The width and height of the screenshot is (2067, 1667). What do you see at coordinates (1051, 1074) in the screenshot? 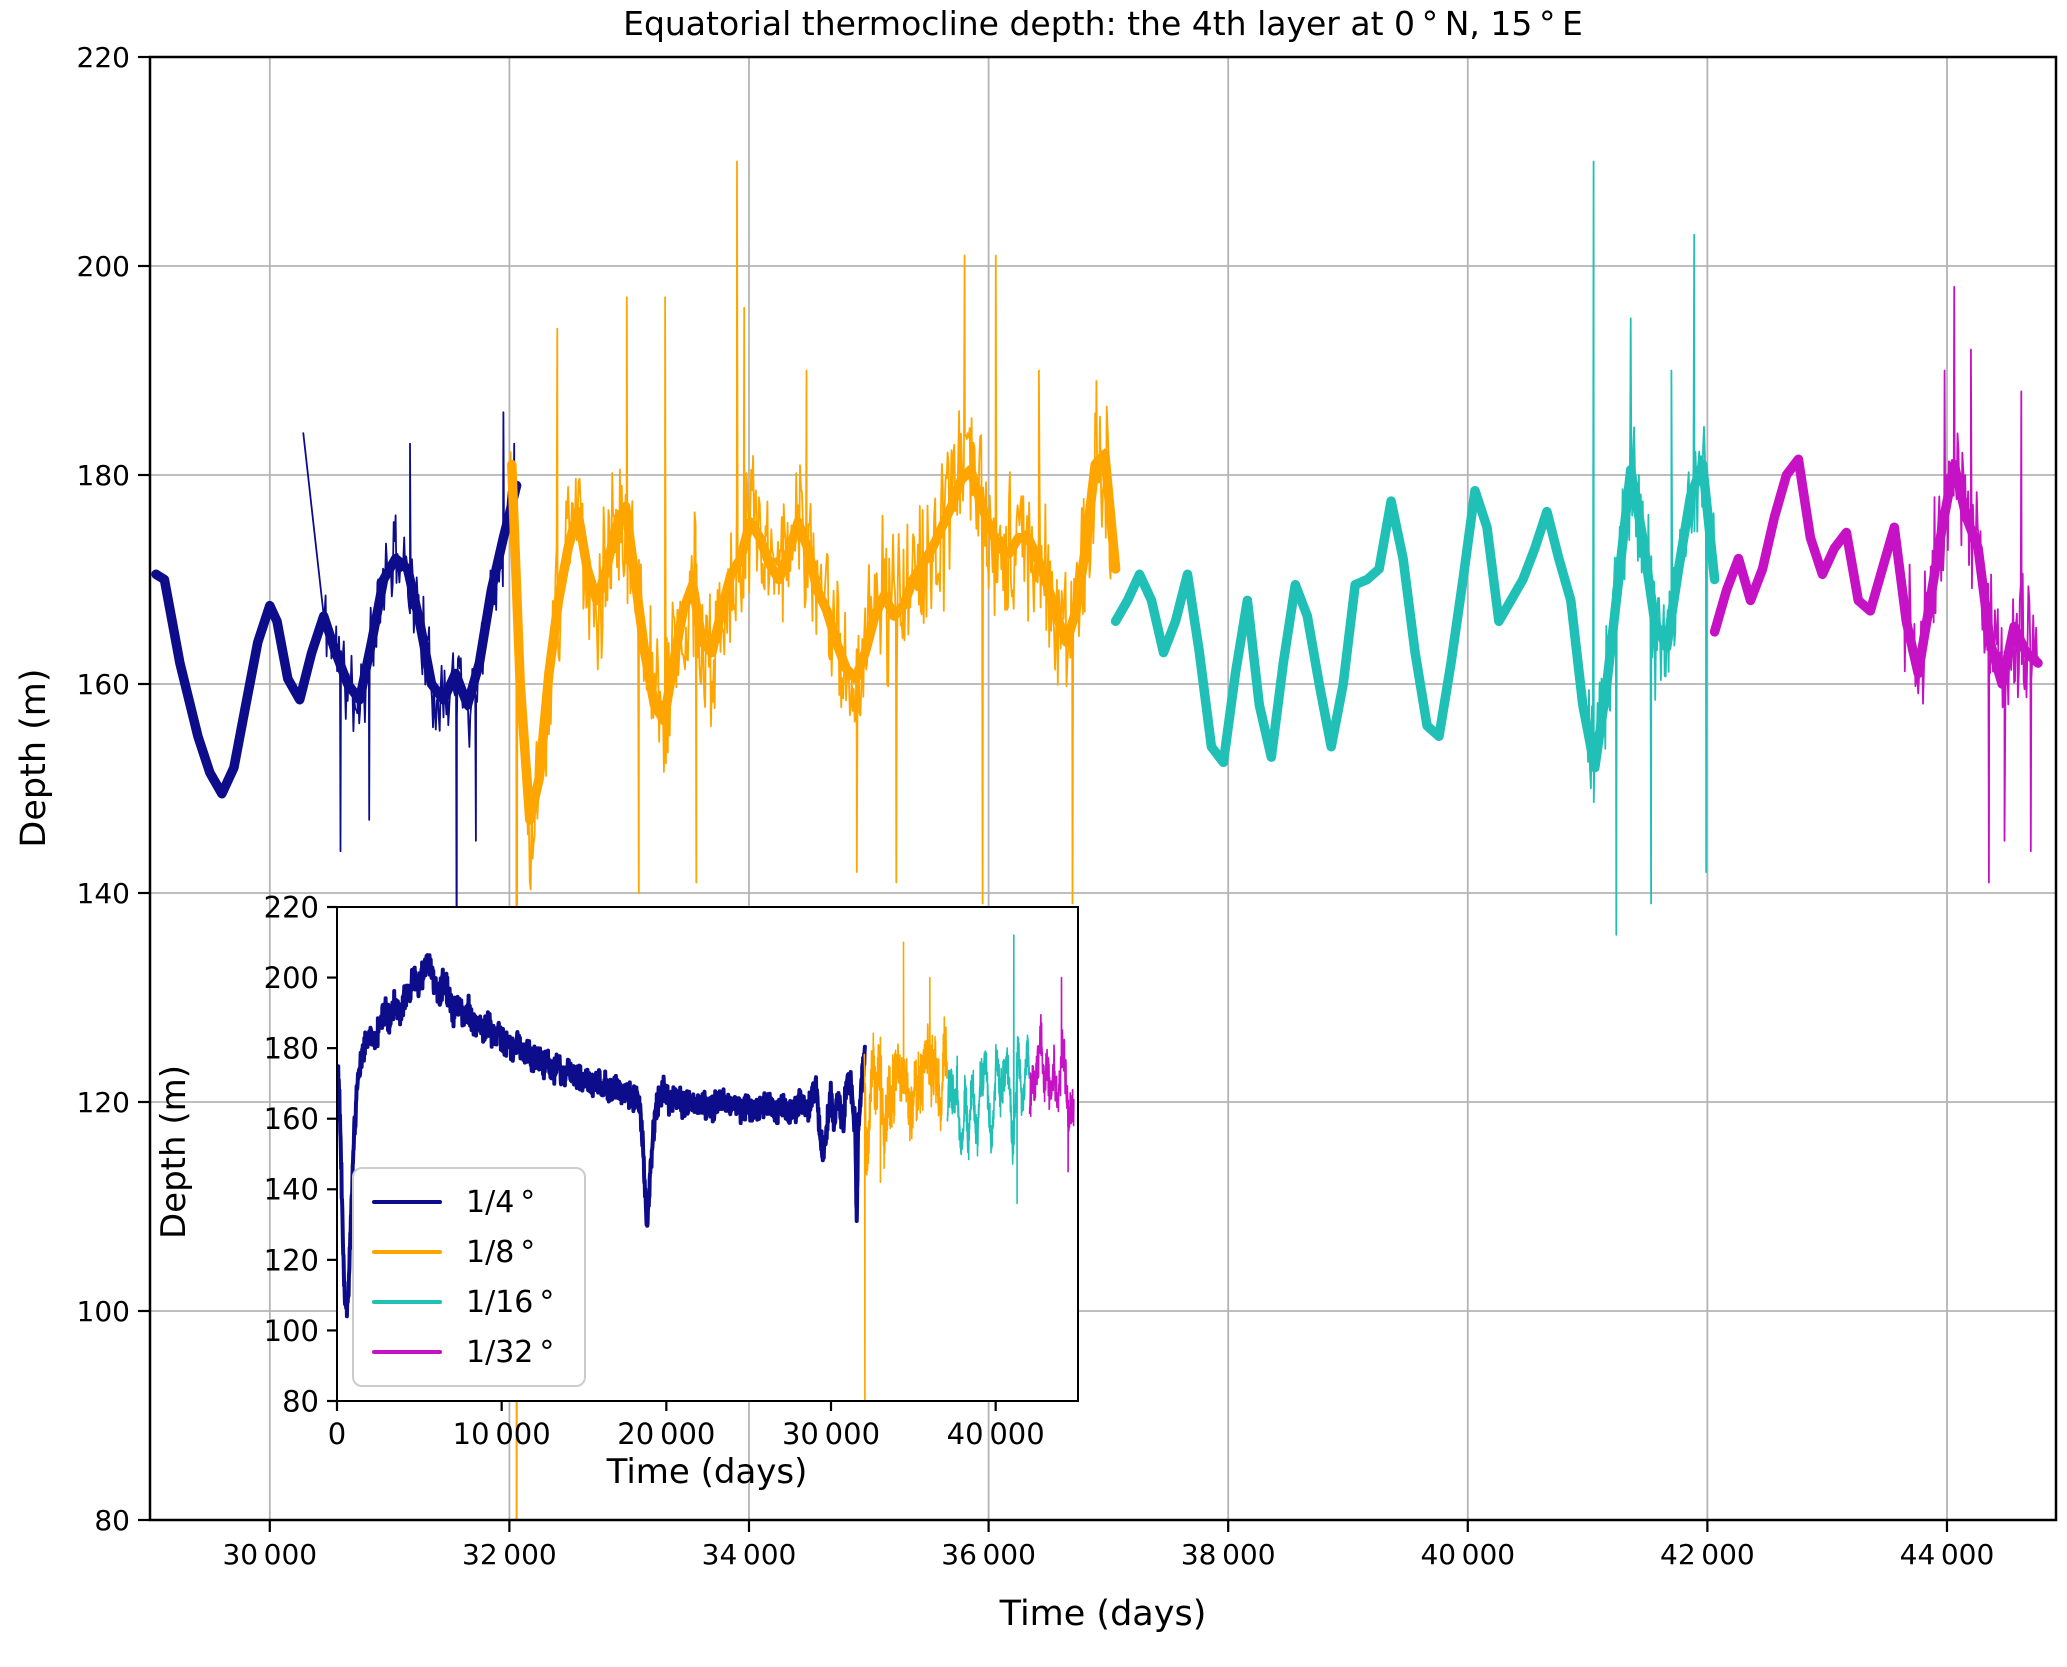
I see `inset-series-thirtysecond-degree` at bounding box center [1051, 1074].